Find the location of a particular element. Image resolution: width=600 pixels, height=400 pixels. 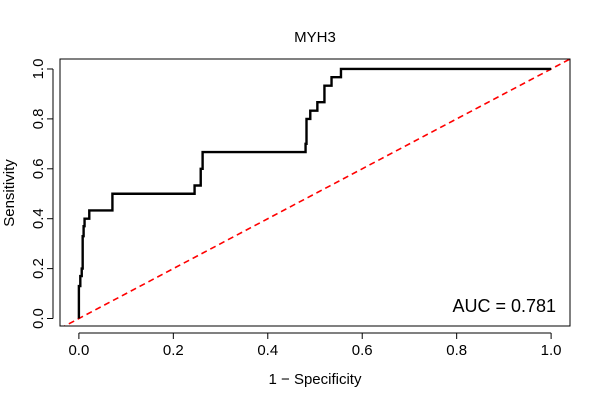

y-tick-label: 0.2 is located at coordinates (38, 268).